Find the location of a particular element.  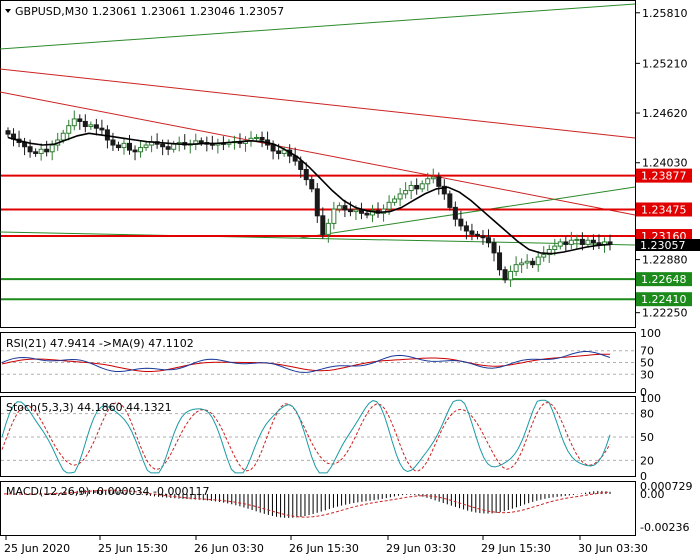

level-tag-1.22648 is located at coordinates (664, 279).